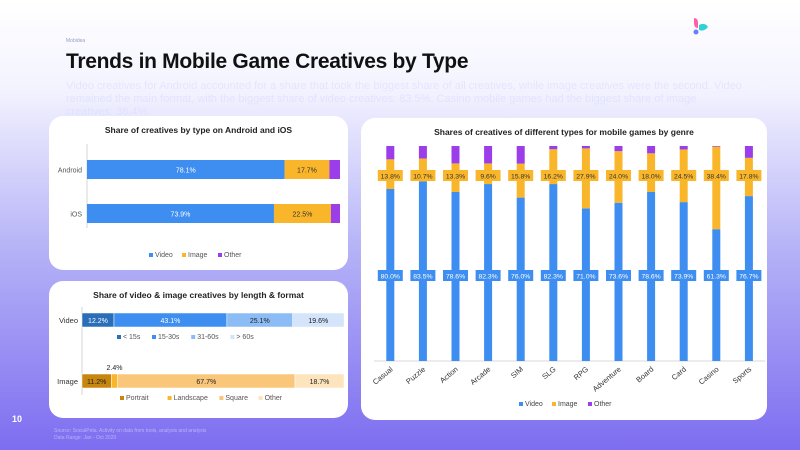 This screenshot has height=450, width=800. I want to click on data-label: 27.9%, so click(585, 177).